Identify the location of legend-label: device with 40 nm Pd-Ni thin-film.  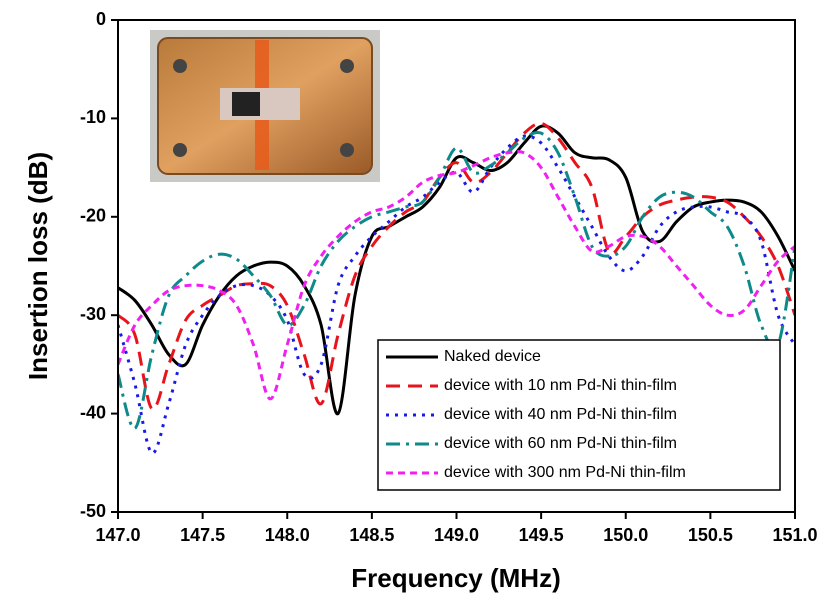
(560, 414).